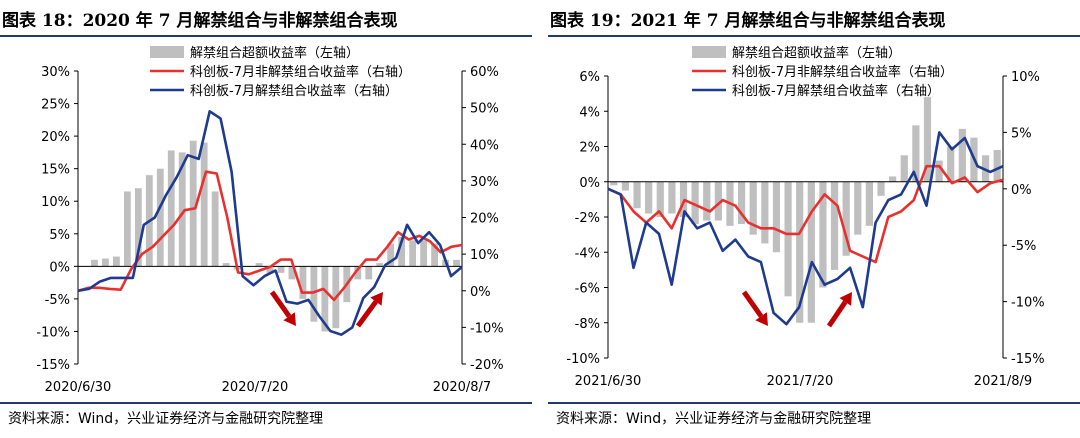 This screenshot has width=1080, height=438. Describe the element at coordinates (484, 219) in the screenshot. I see `right-tick-label: 20%` at that location.